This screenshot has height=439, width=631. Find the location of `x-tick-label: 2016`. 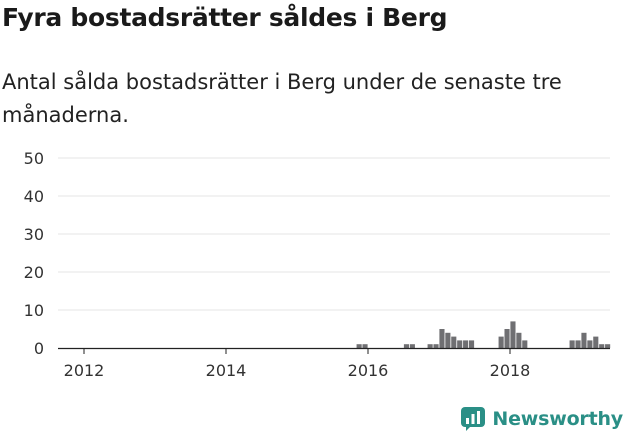

x-tick-label: 2016 is located at coordinates (368, 370).